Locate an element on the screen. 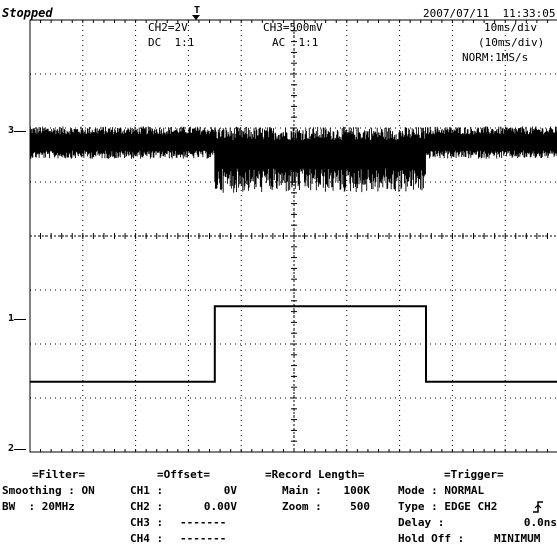 Image resolution: width=557 pixels, height=554 pixels. trigger-delay-value: 0.0ns is located at coordinates (540, 522).